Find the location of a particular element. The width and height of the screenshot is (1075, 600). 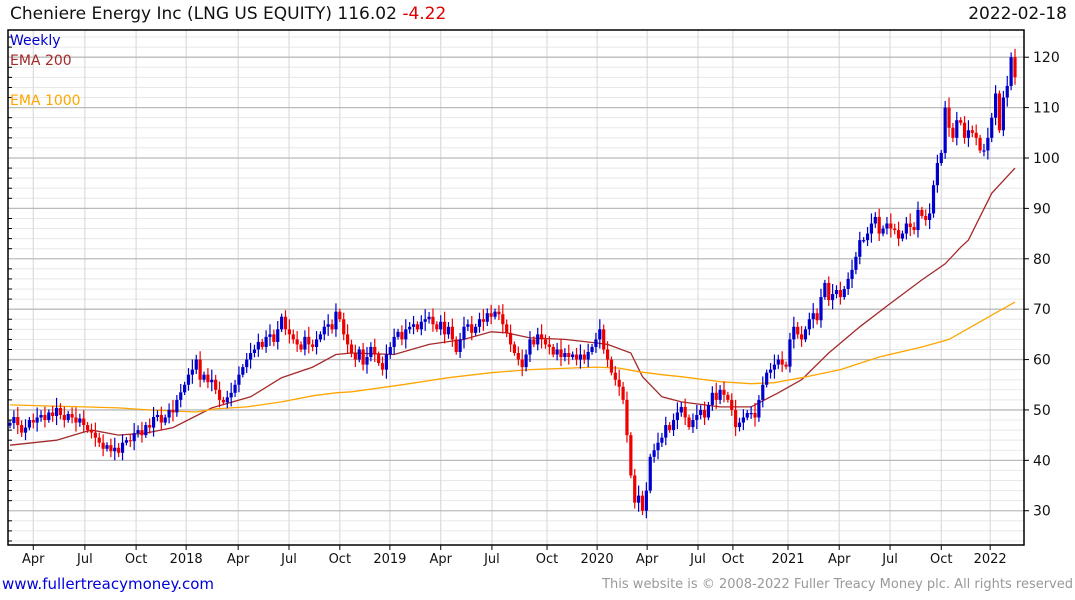

website-link: www.fullertreacymoney.com is located at coordinates (108, 584).